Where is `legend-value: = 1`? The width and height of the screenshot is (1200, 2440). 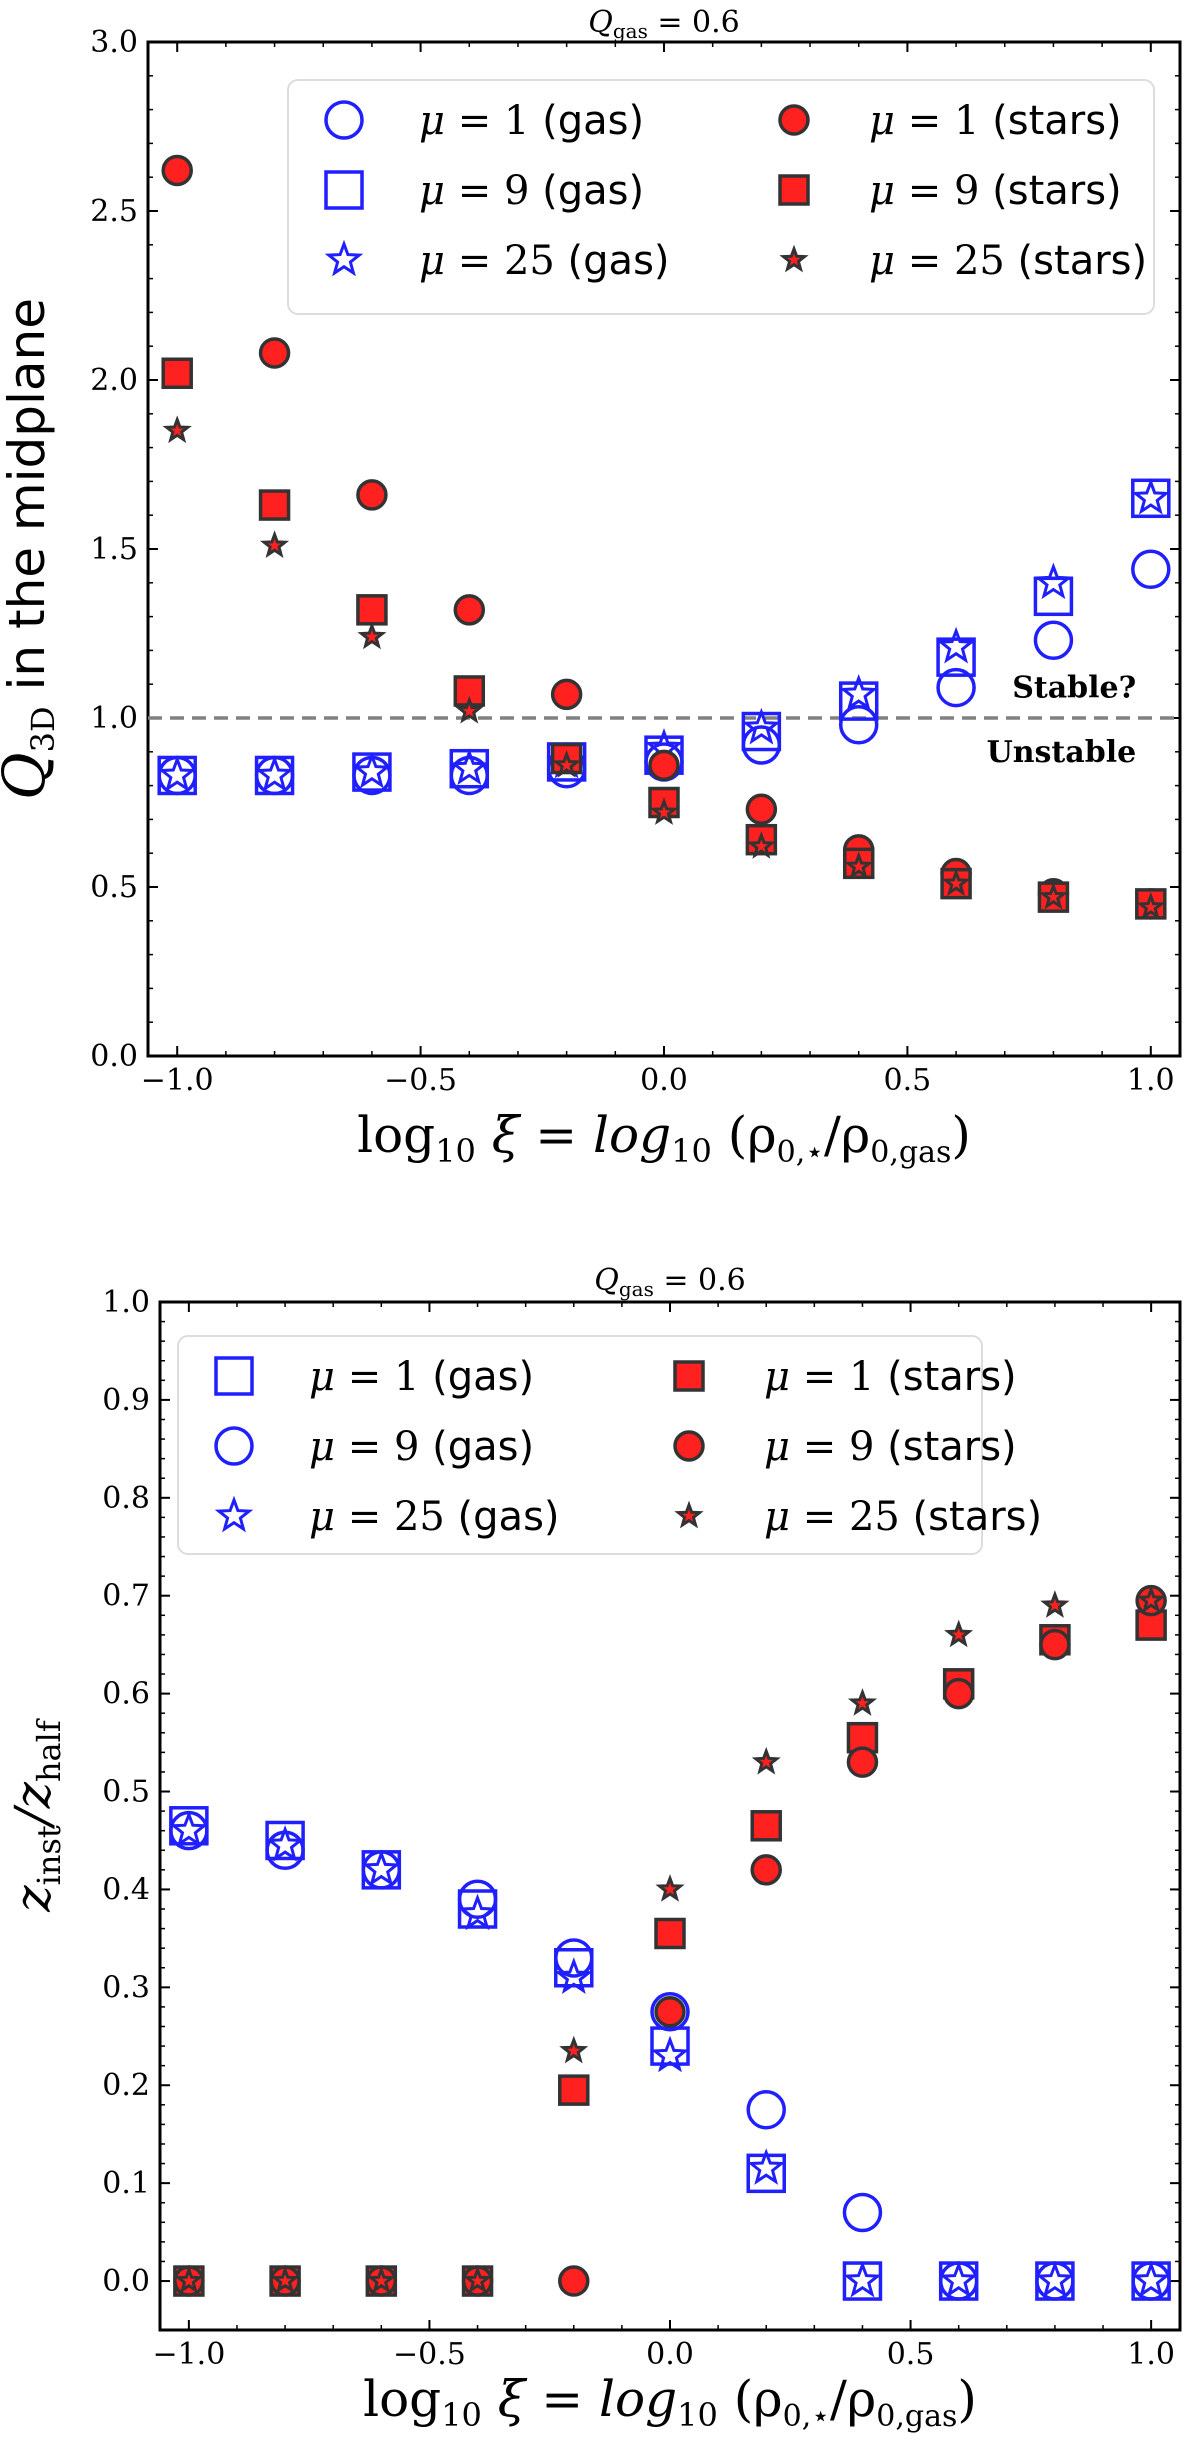
legend-value: = 1 is located at coordinates (487, 121).